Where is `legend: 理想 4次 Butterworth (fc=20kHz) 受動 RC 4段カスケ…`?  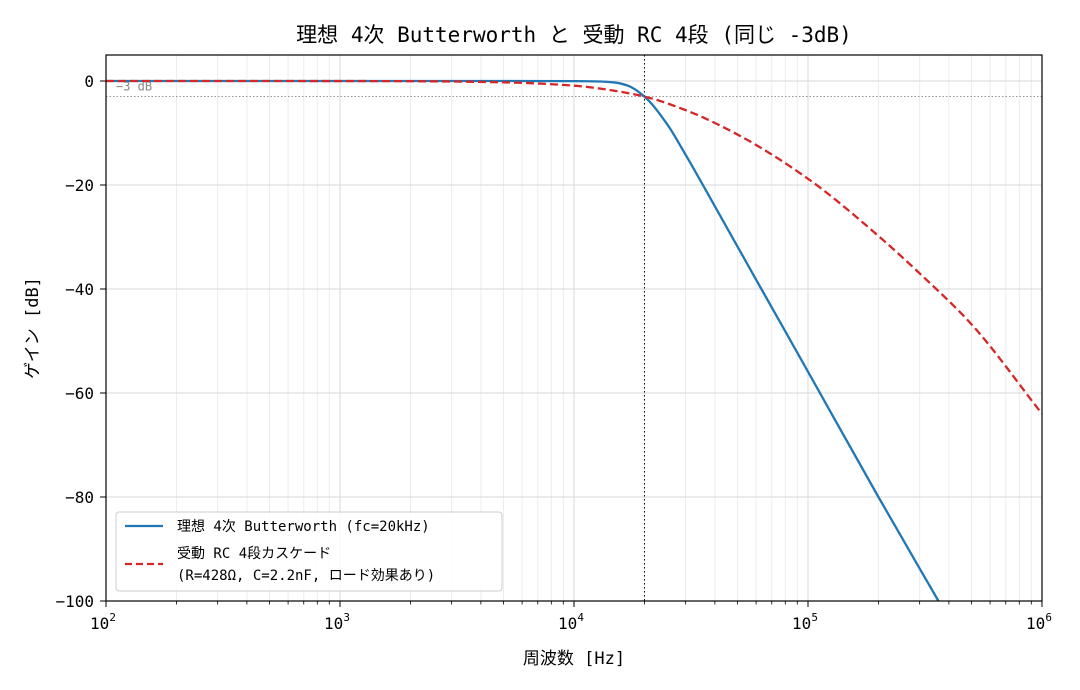
legend: 理想 4次 Butterworth (fc=20kHz) 受動 RC 4段カスケ… is located at coordinates (309, 551).